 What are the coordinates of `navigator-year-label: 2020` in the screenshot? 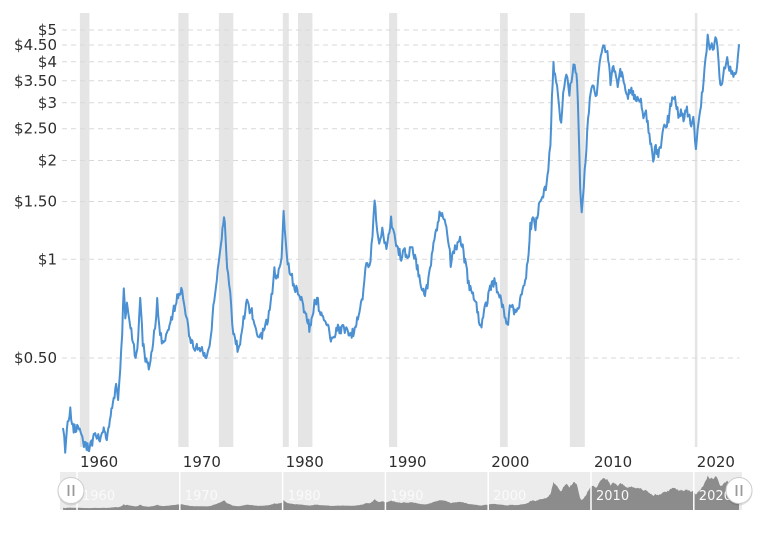 It's located at (715, 496).